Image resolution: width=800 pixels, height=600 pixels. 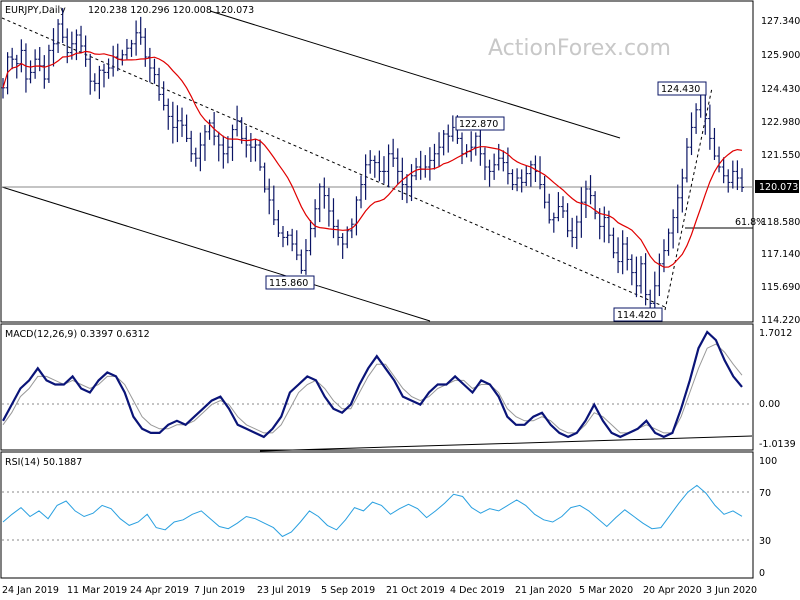 What do you see at coordinates (97, 590) in the screenshot?
I see `x-tick-1: 11 Mar 2019` at bounding box center [97, 590].